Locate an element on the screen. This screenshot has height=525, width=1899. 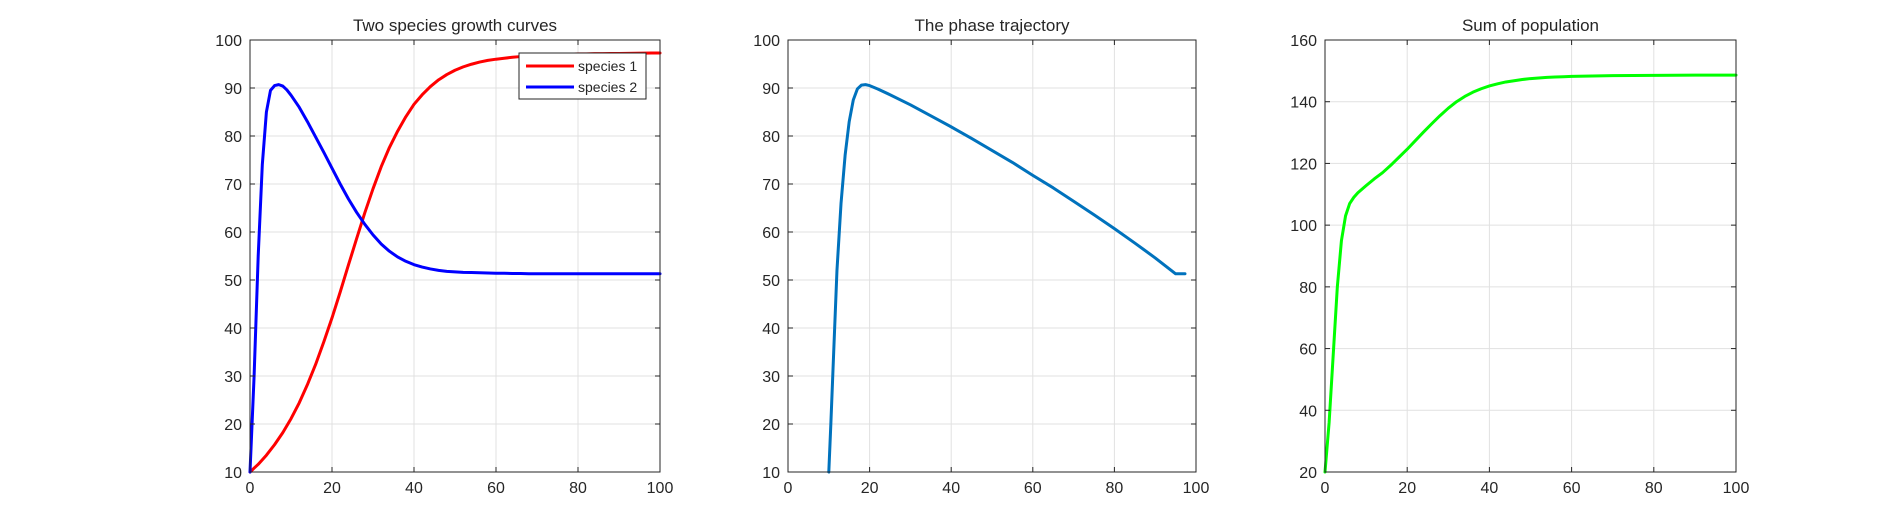
y-tick-label: 120 is located at coordinates (1303, 164).